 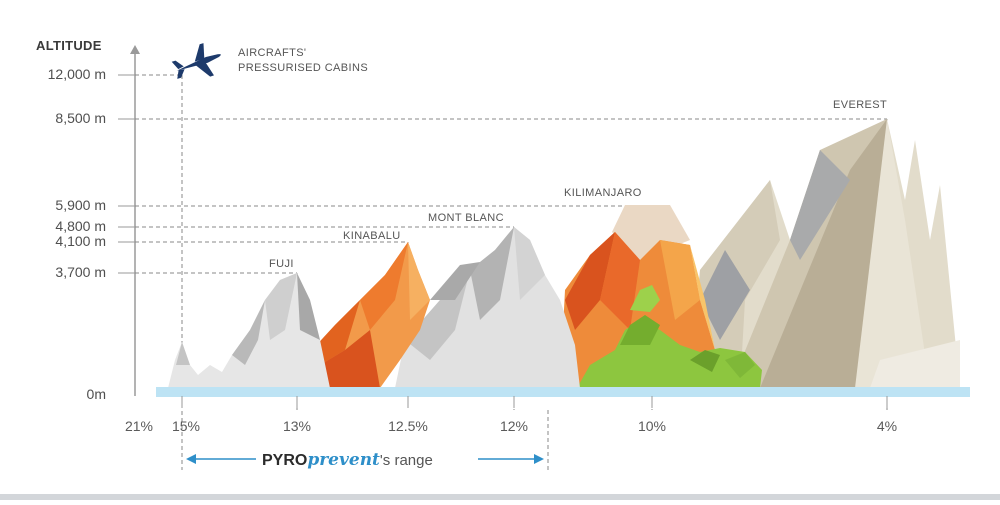 I want to click on aircraft-label-line2: PRESSURISED CABINS, so click(x=303, y=68).